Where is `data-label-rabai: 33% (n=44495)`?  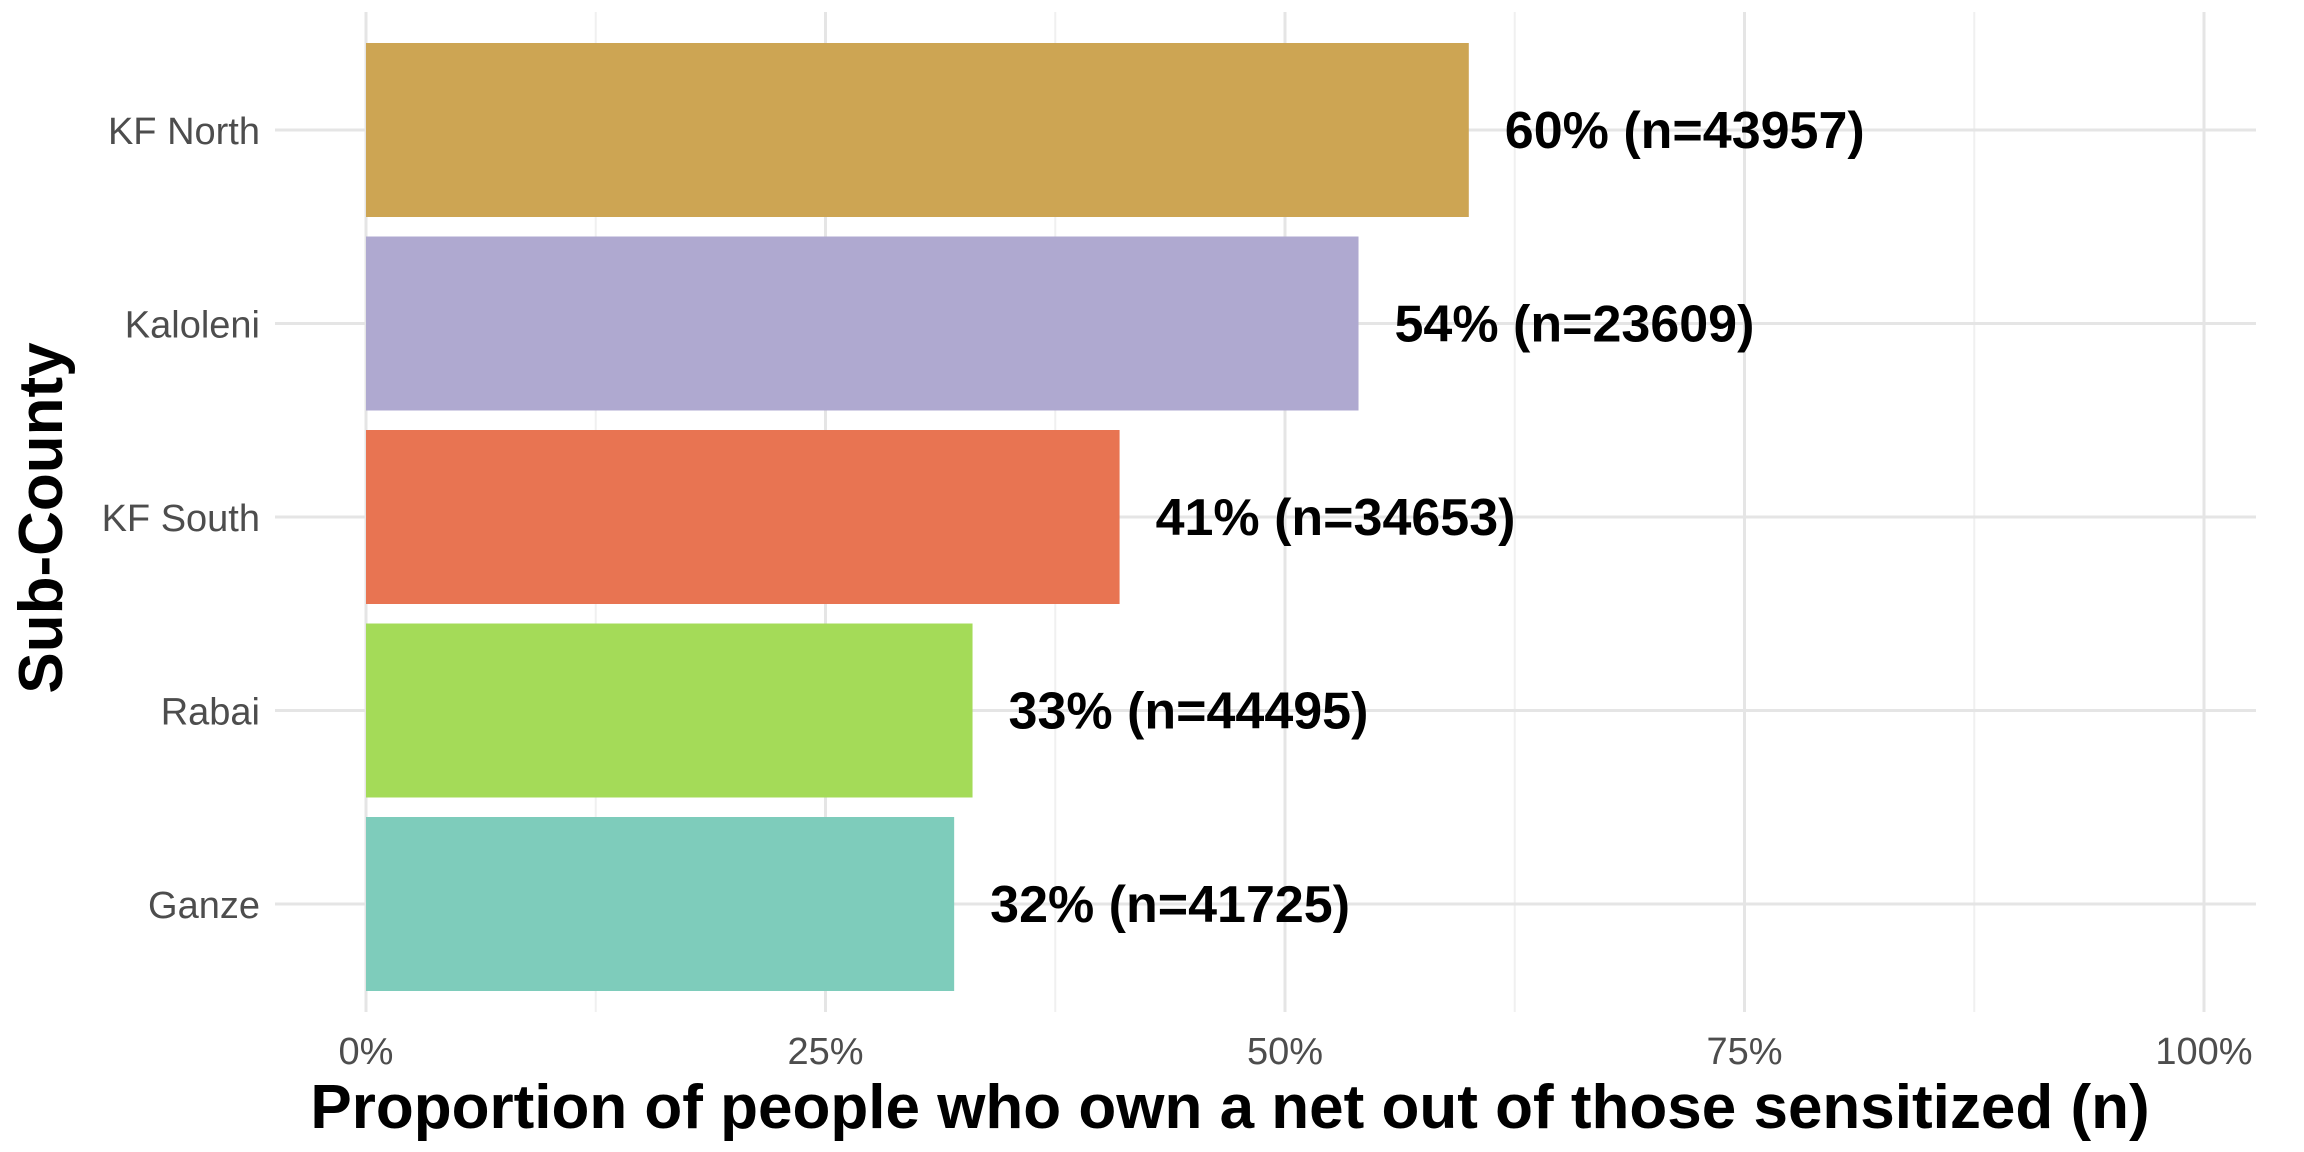
data-label-rabai: 33% (n=44495) is located at coordinates (1189, 712).